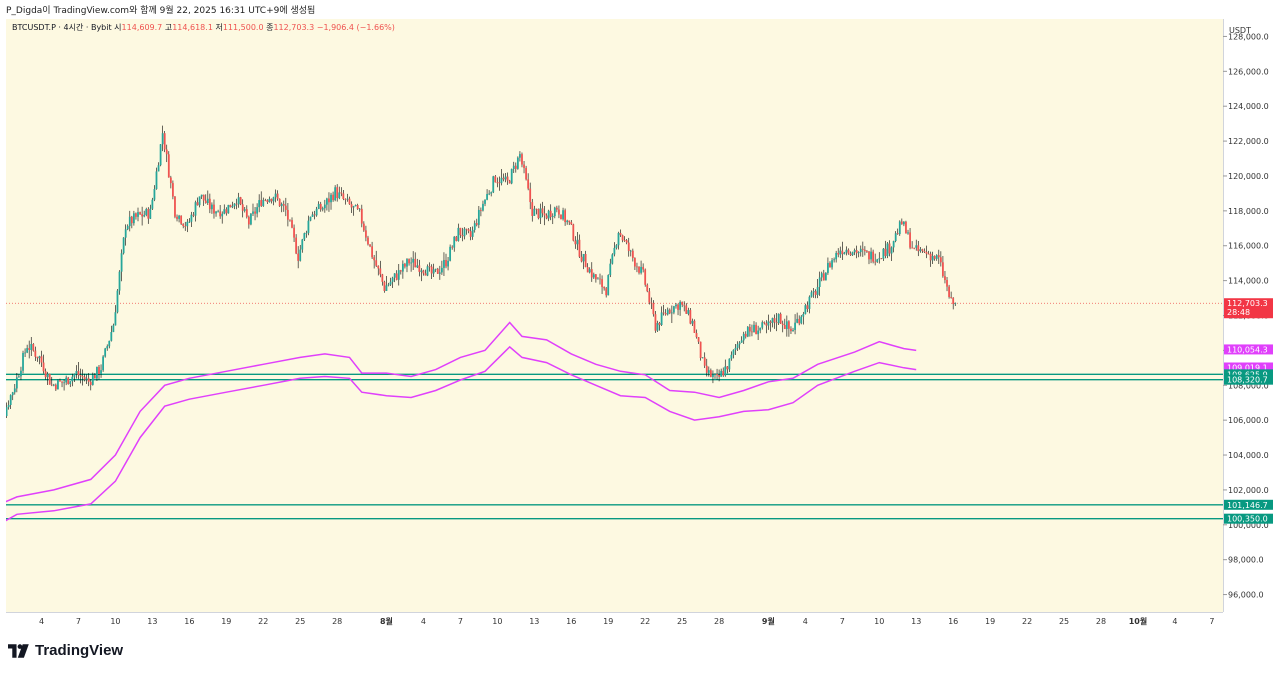  Describe the element at coordinates (1248, 367) in the screenshot. I see `envelope-price-label-bg` at that location.